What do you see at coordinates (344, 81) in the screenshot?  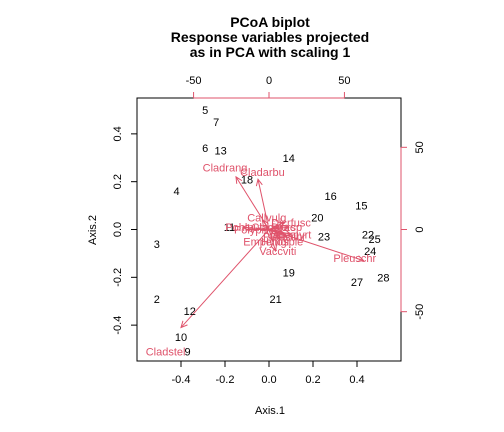 I see `top-axis-tick-label: 50` at bounding box center [344, 81].